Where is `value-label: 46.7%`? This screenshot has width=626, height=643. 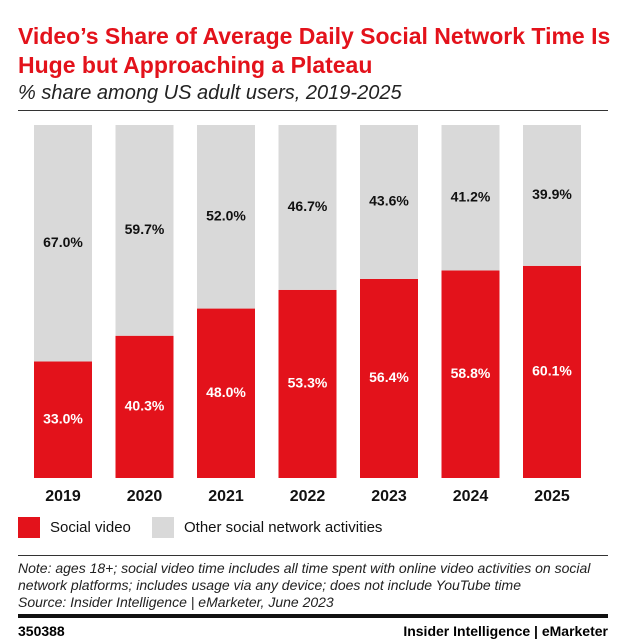 value-label: 46.7% is located at coordinates (308, 206).